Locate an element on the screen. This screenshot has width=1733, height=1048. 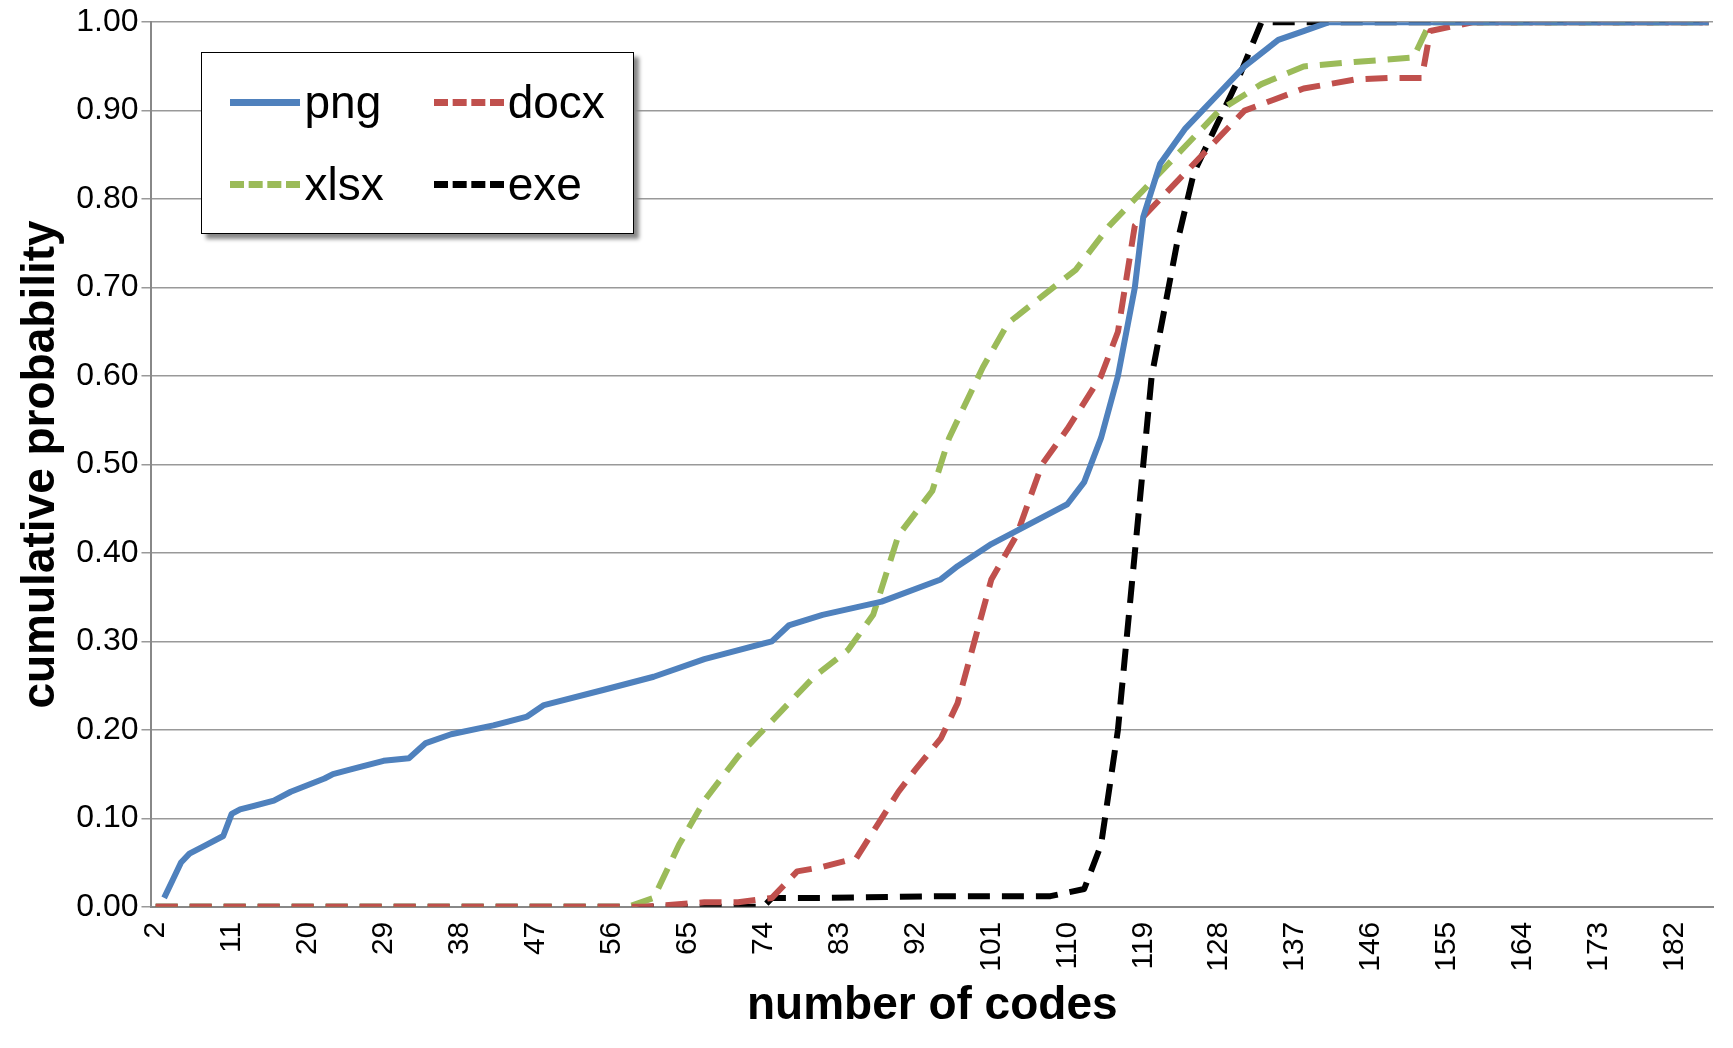
x-tick-label: 2 is located at coordinates (153, 930).